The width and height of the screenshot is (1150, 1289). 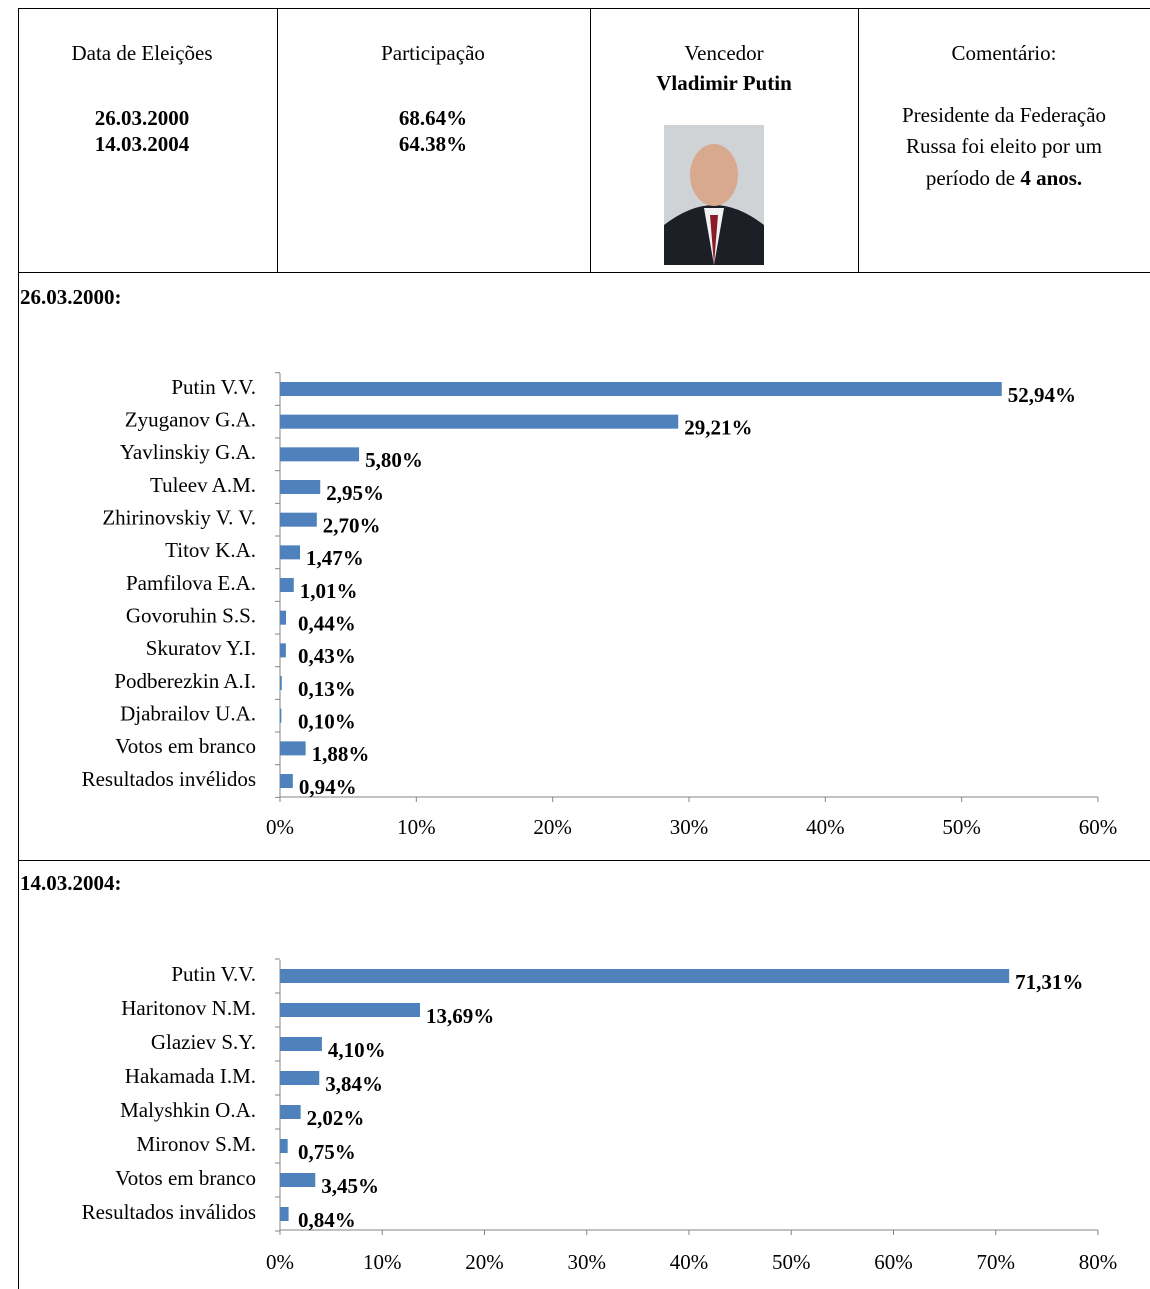 I want to click on portrait, so click(x=714, y=195).